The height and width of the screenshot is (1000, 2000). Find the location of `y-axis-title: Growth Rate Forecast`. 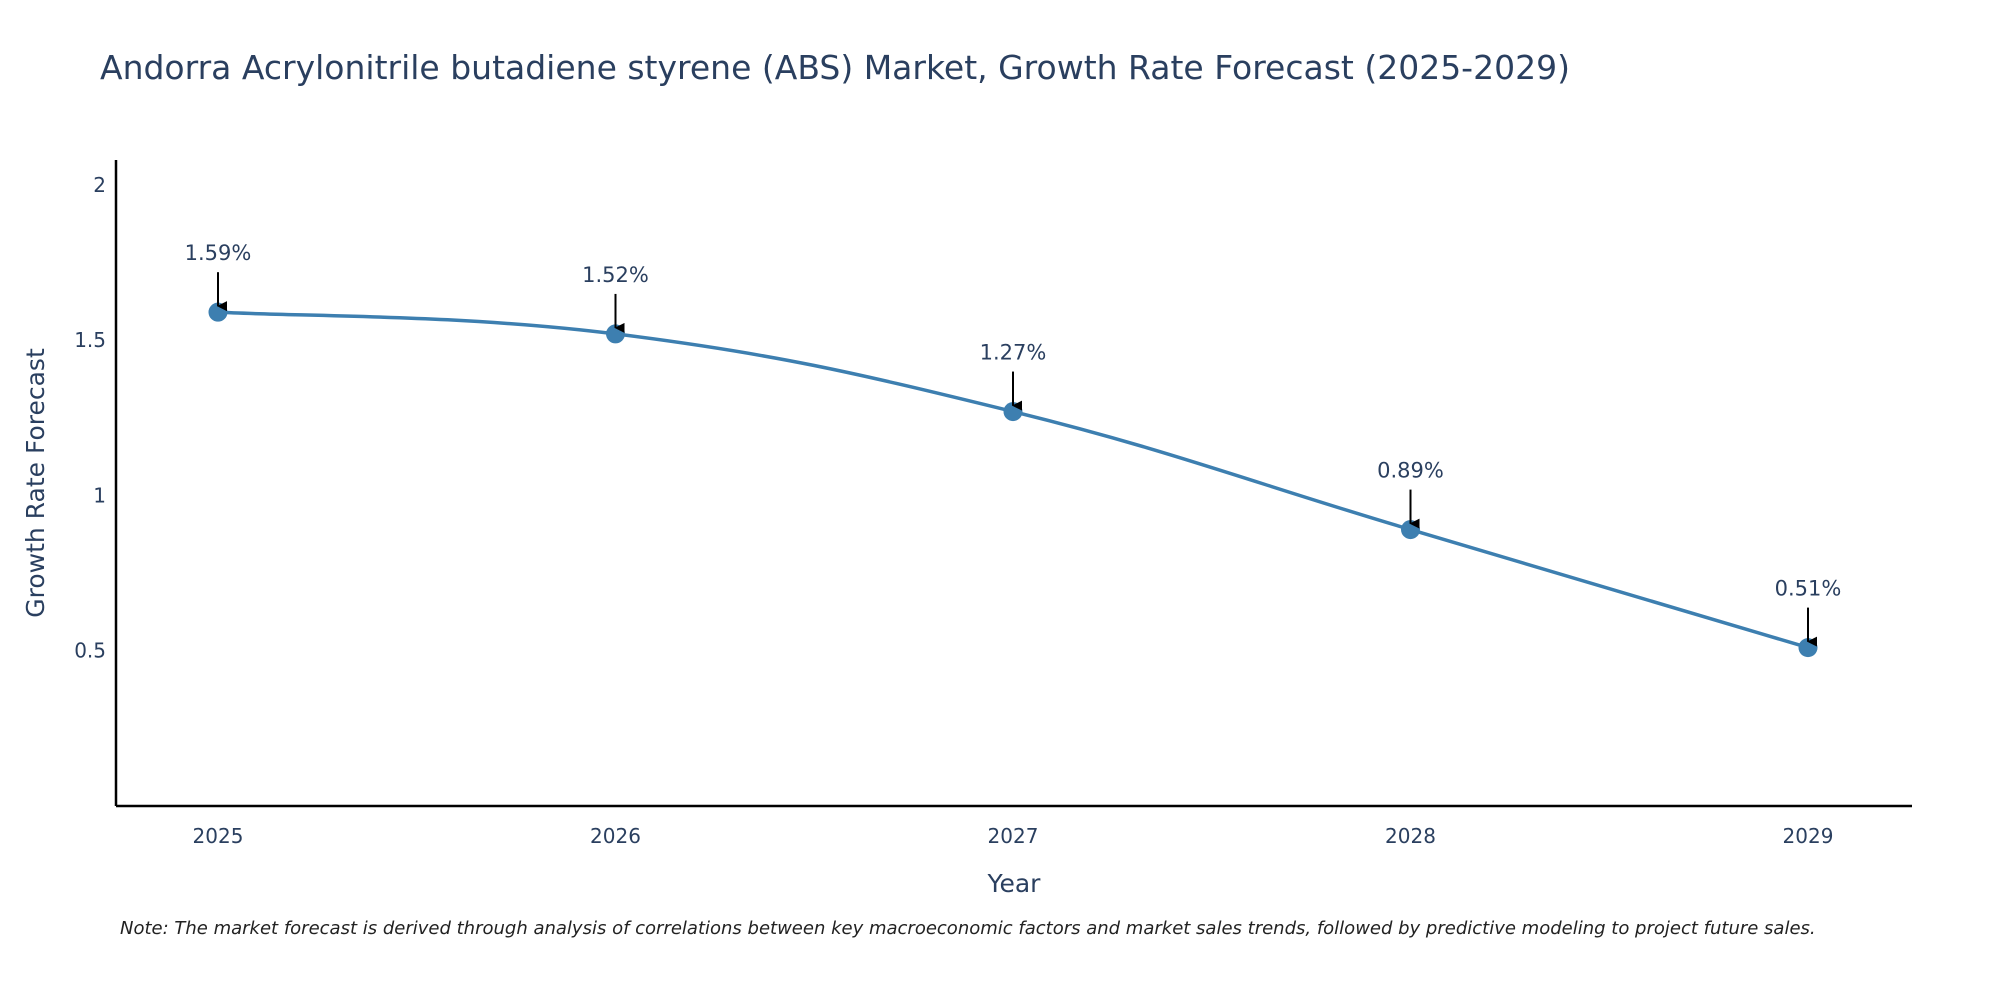

y-axis-title: Growth Rate Forecast is located at coordinates (35, 483).